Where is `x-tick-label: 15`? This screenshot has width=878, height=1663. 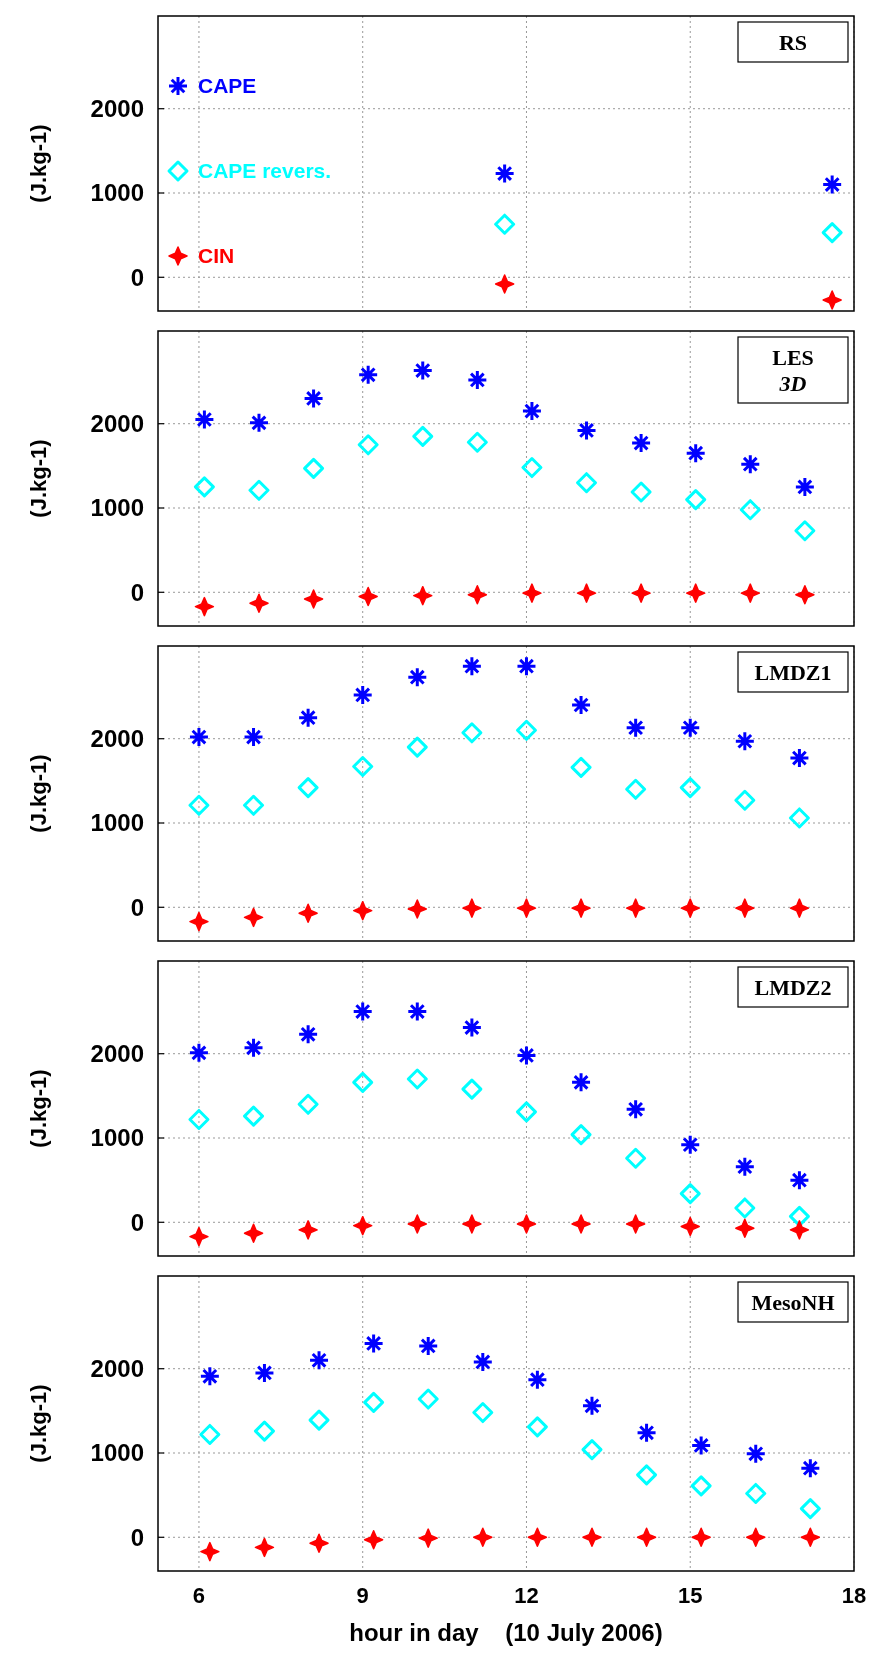 x-tick-label: 15 is located at coordinates (690, 1595).